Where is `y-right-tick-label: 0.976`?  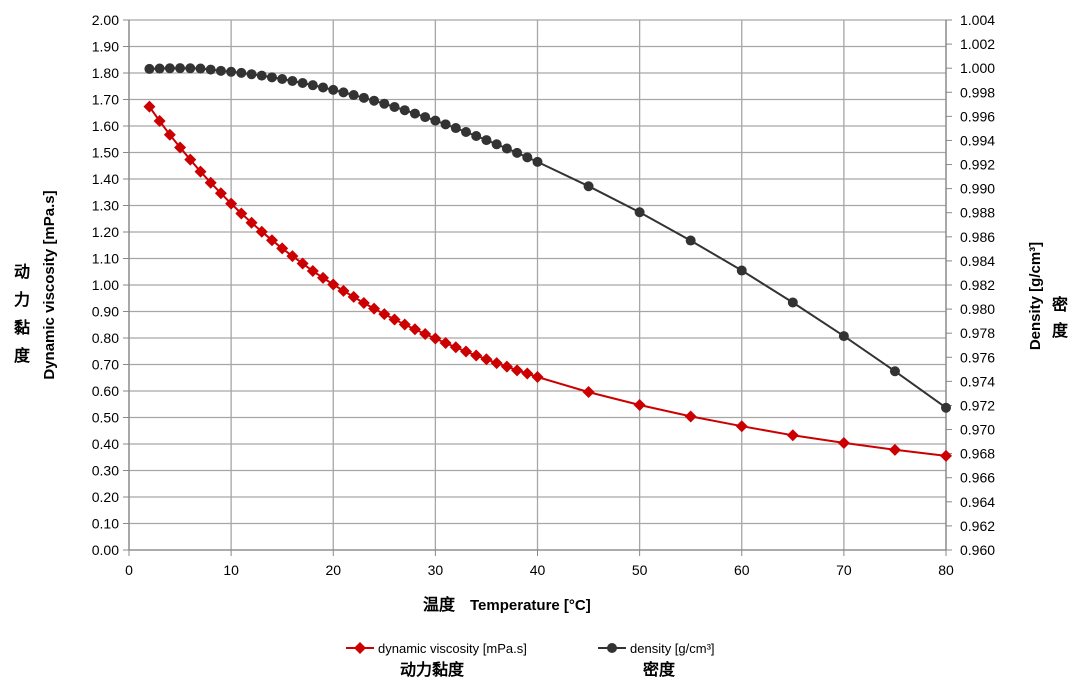
y-right-tick-label: 0.976 is located at coordinates (977, 357).